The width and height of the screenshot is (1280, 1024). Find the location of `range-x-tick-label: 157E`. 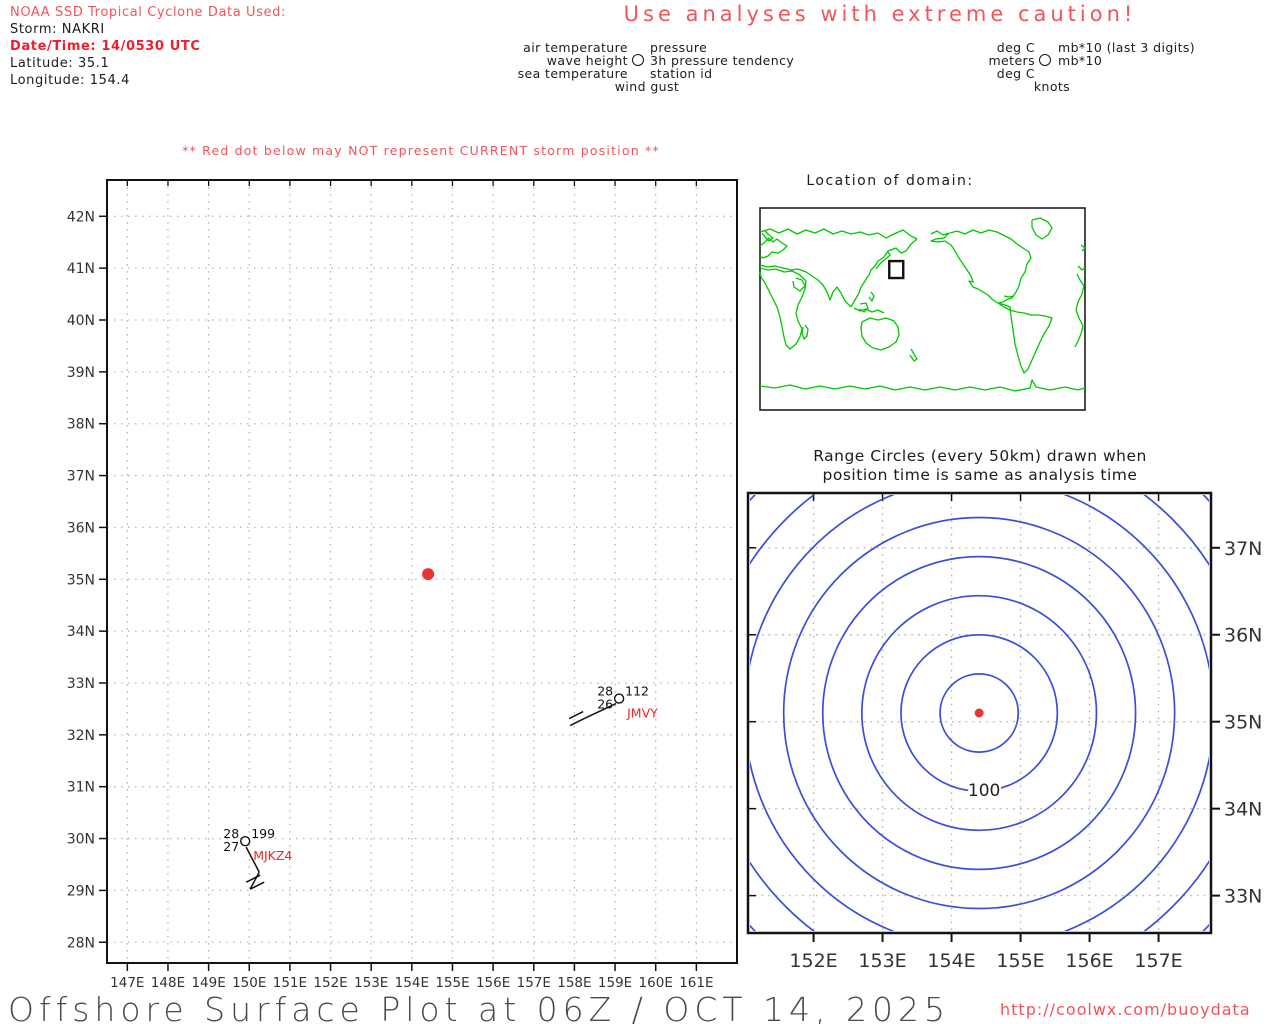

range-x-tick-label: 157E is located at coordinates (1158, 961).